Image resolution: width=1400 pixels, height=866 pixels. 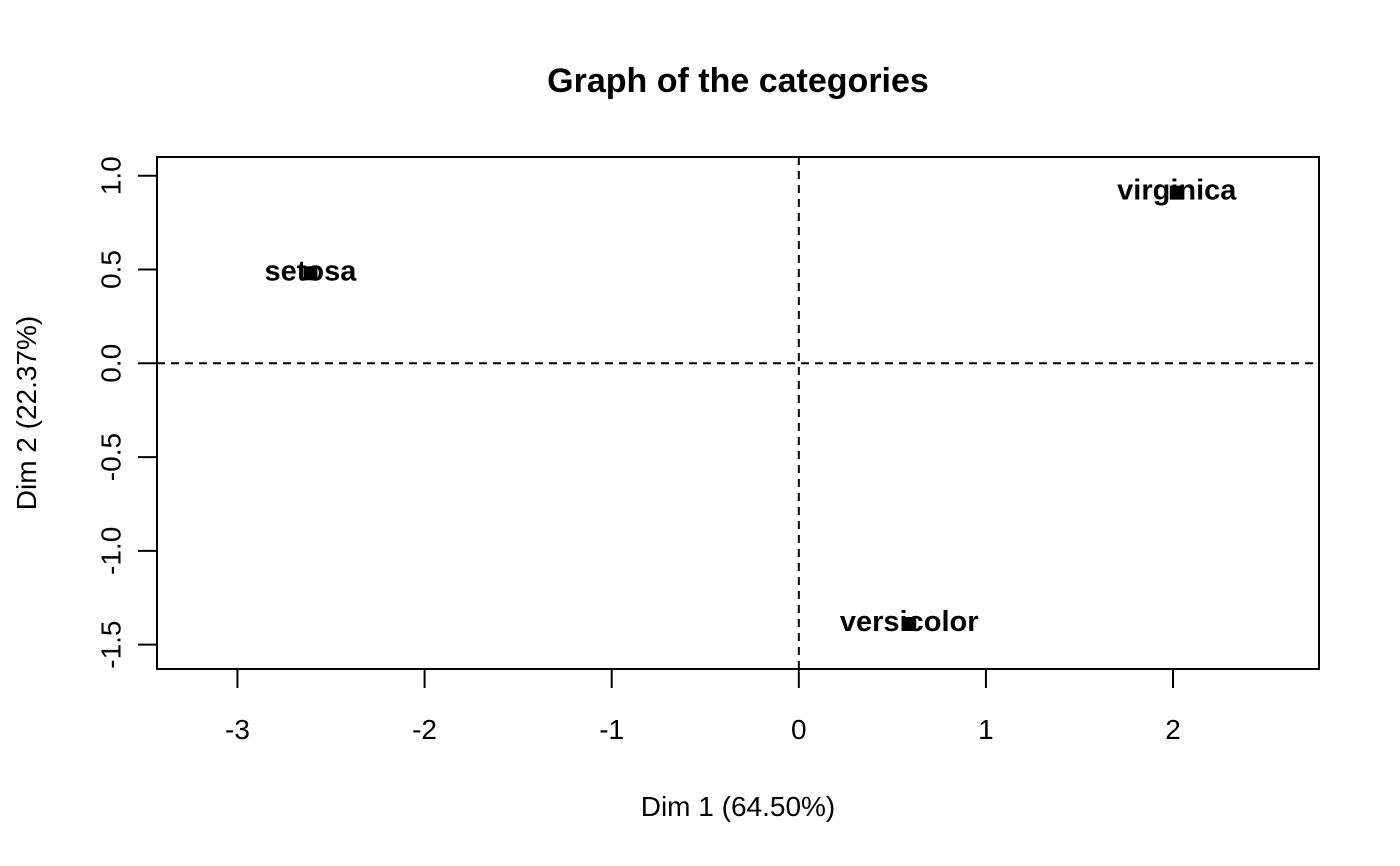 I want to click on chart-title: Graph of the categories, so click(x=738, y=81).